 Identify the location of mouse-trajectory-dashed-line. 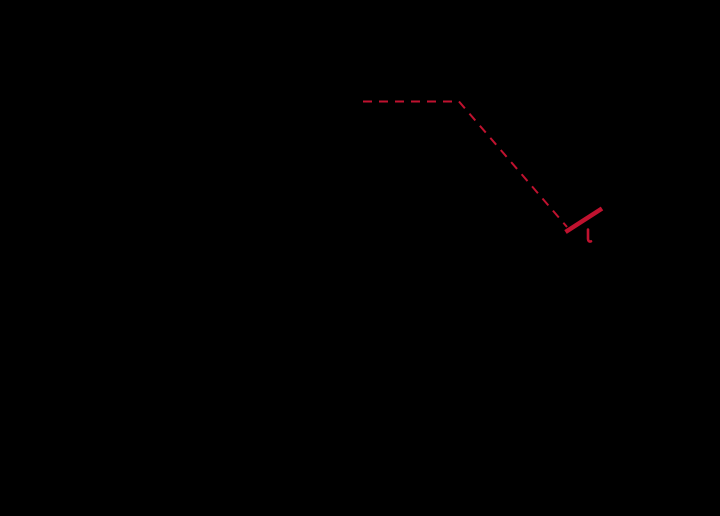
(465, 164).